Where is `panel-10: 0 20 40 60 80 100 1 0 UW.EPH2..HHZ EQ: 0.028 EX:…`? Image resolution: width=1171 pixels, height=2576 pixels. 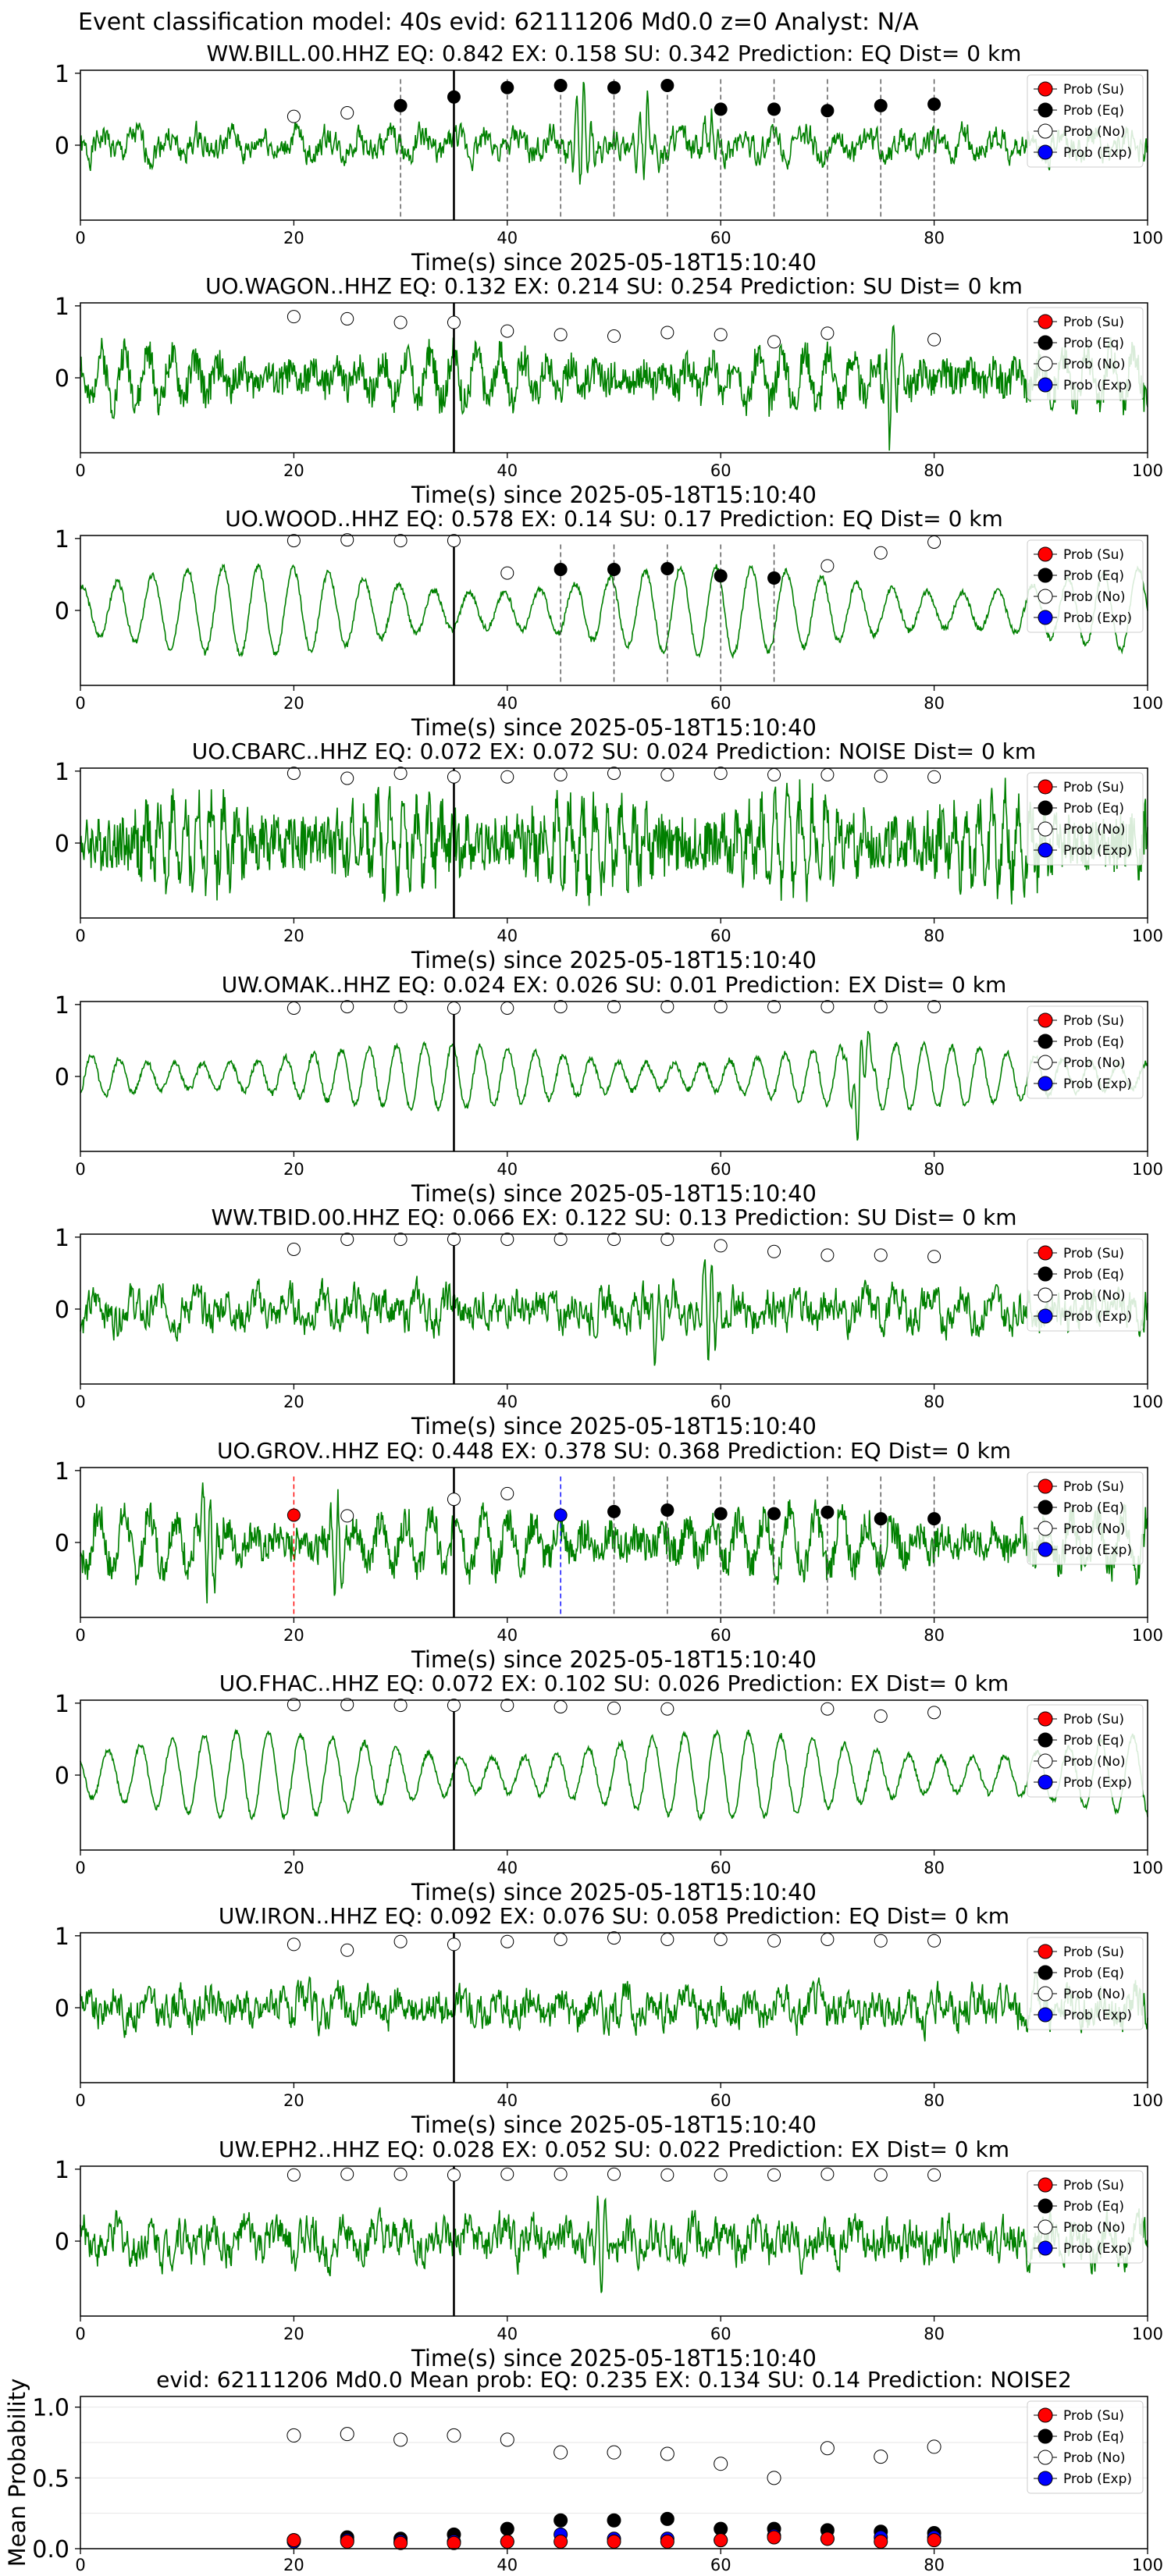
panel-10: 0 20 40 60 80 100 1 0 UW.EPH2..HHZ EQ: 0.028 EX:… is located at coordinates (609, 2254).